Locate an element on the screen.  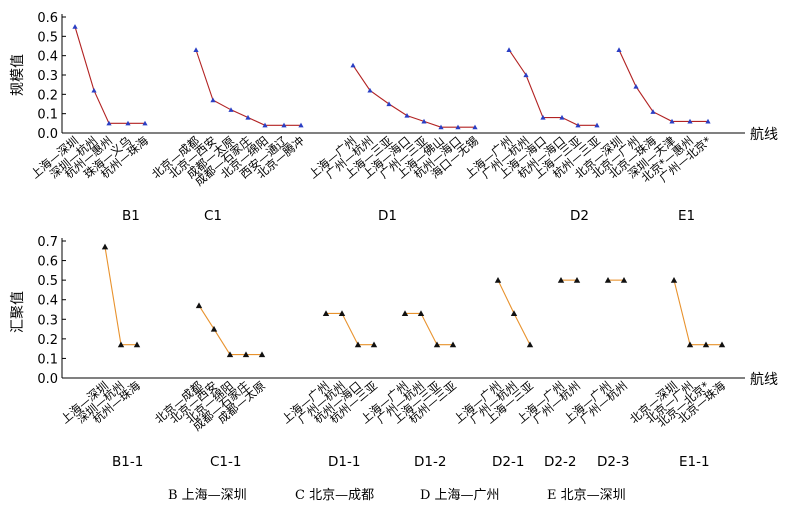
y-tick-label: 0.0 is located at coordinates (47, 134).